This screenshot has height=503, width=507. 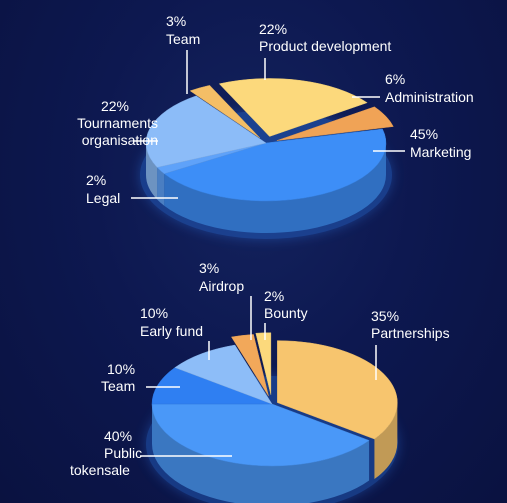 What do you see at coordinates (335, 123) in the screenshot?
I see `pie1-slice-administration` at bounding box center [335, 123].